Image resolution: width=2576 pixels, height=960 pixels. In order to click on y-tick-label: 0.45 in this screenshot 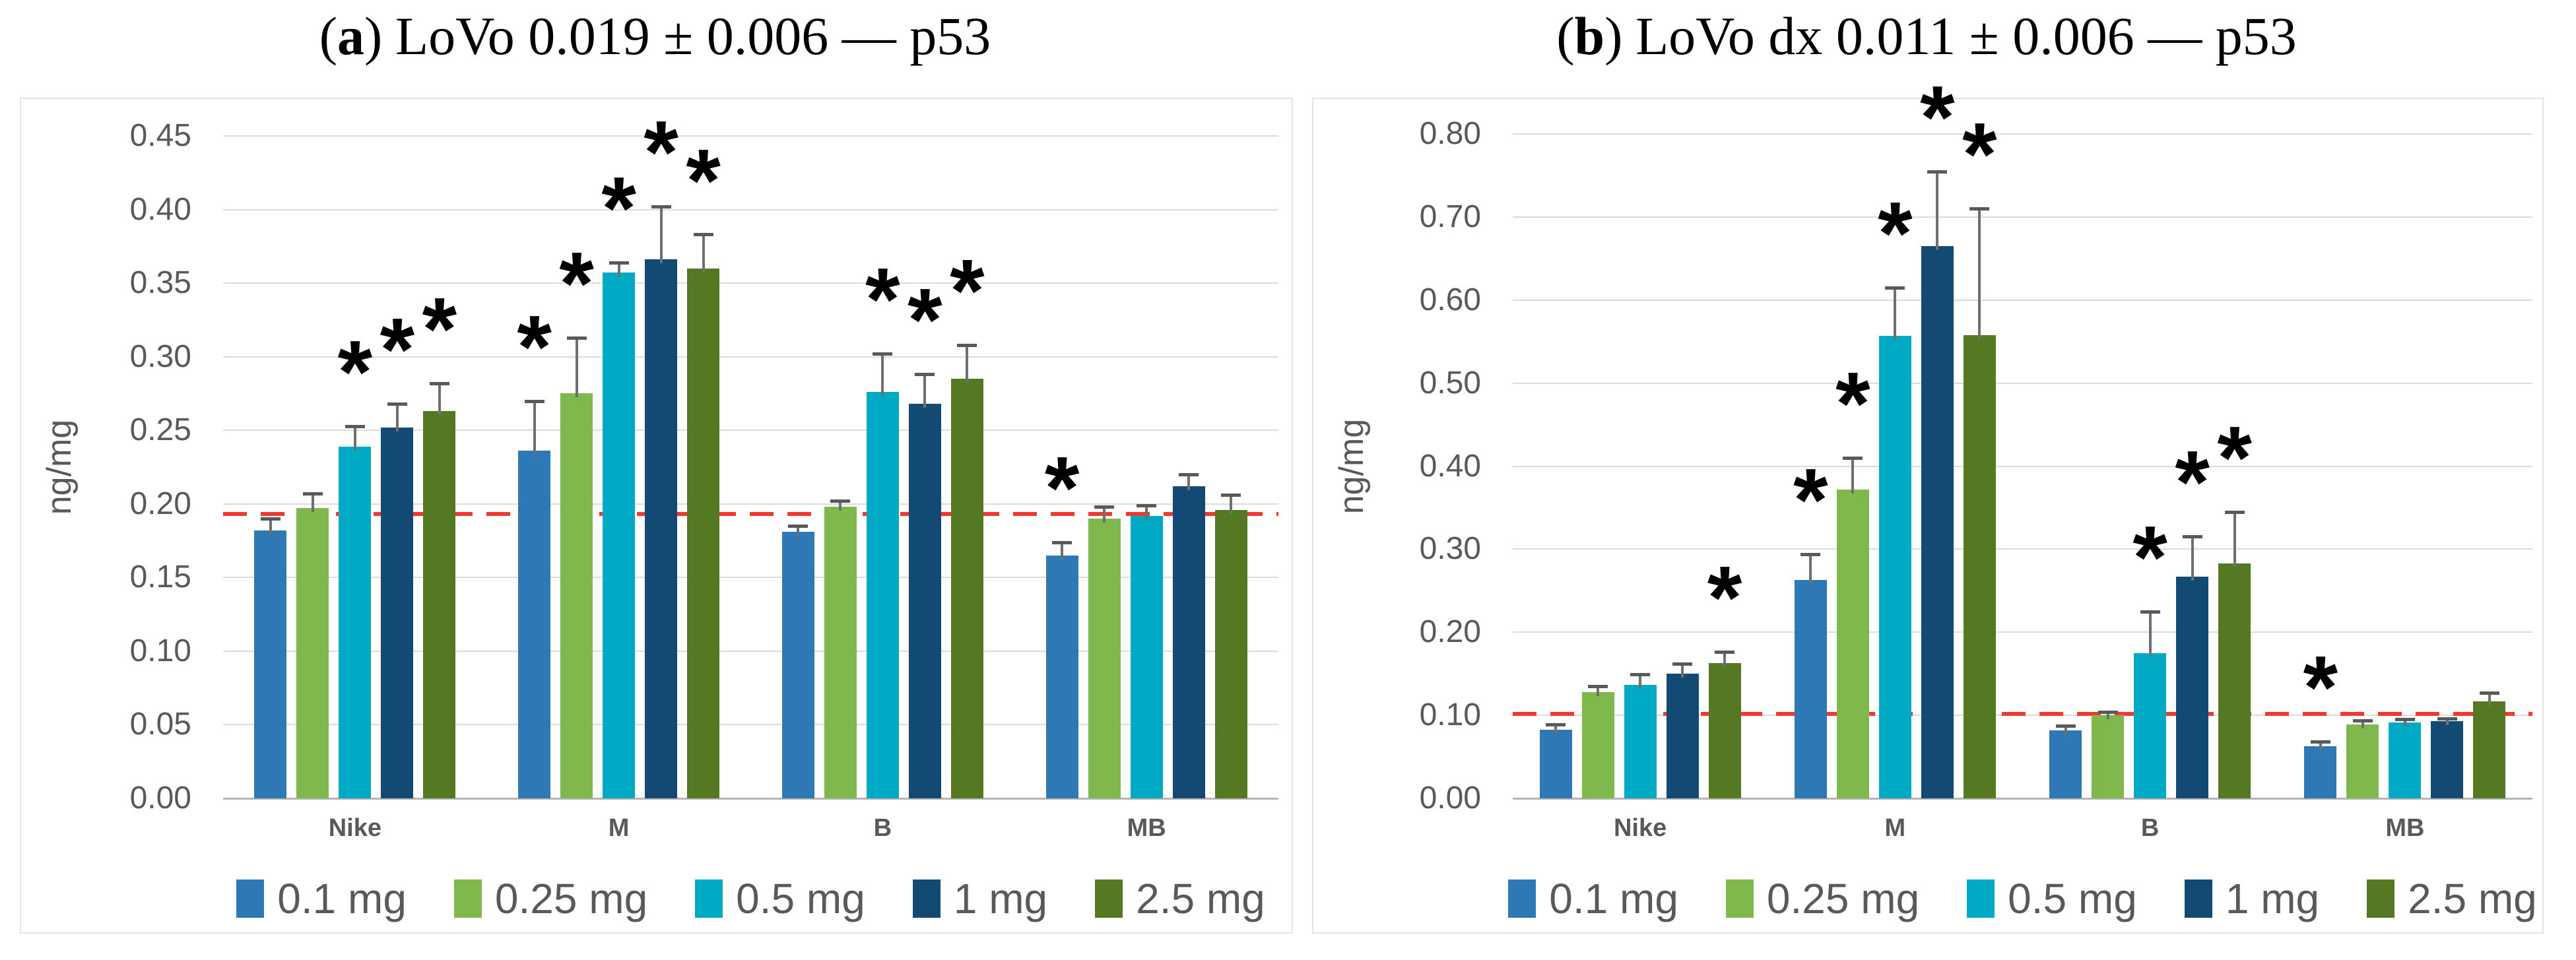, I will do `click(160, 135)`.